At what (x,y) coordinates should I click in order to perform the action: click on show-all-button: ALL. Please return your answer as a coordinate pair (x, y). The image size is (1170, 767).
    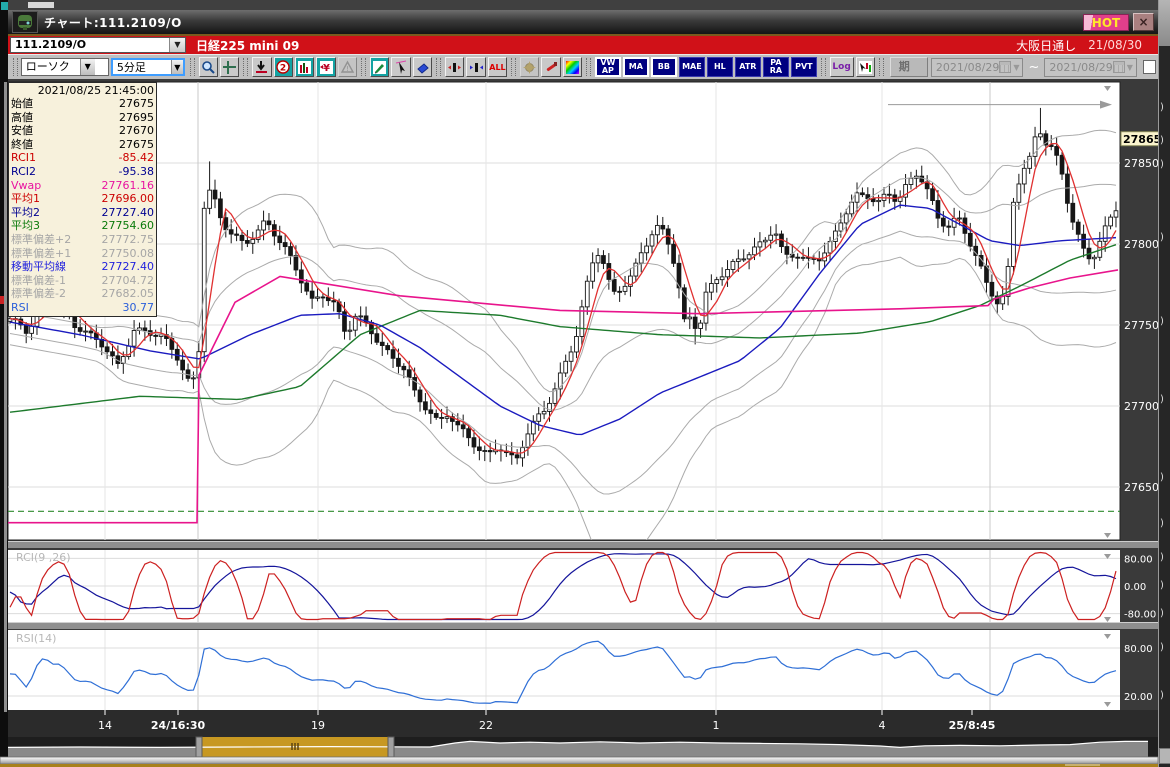
    Looking at the image, I should click on (497, 67).